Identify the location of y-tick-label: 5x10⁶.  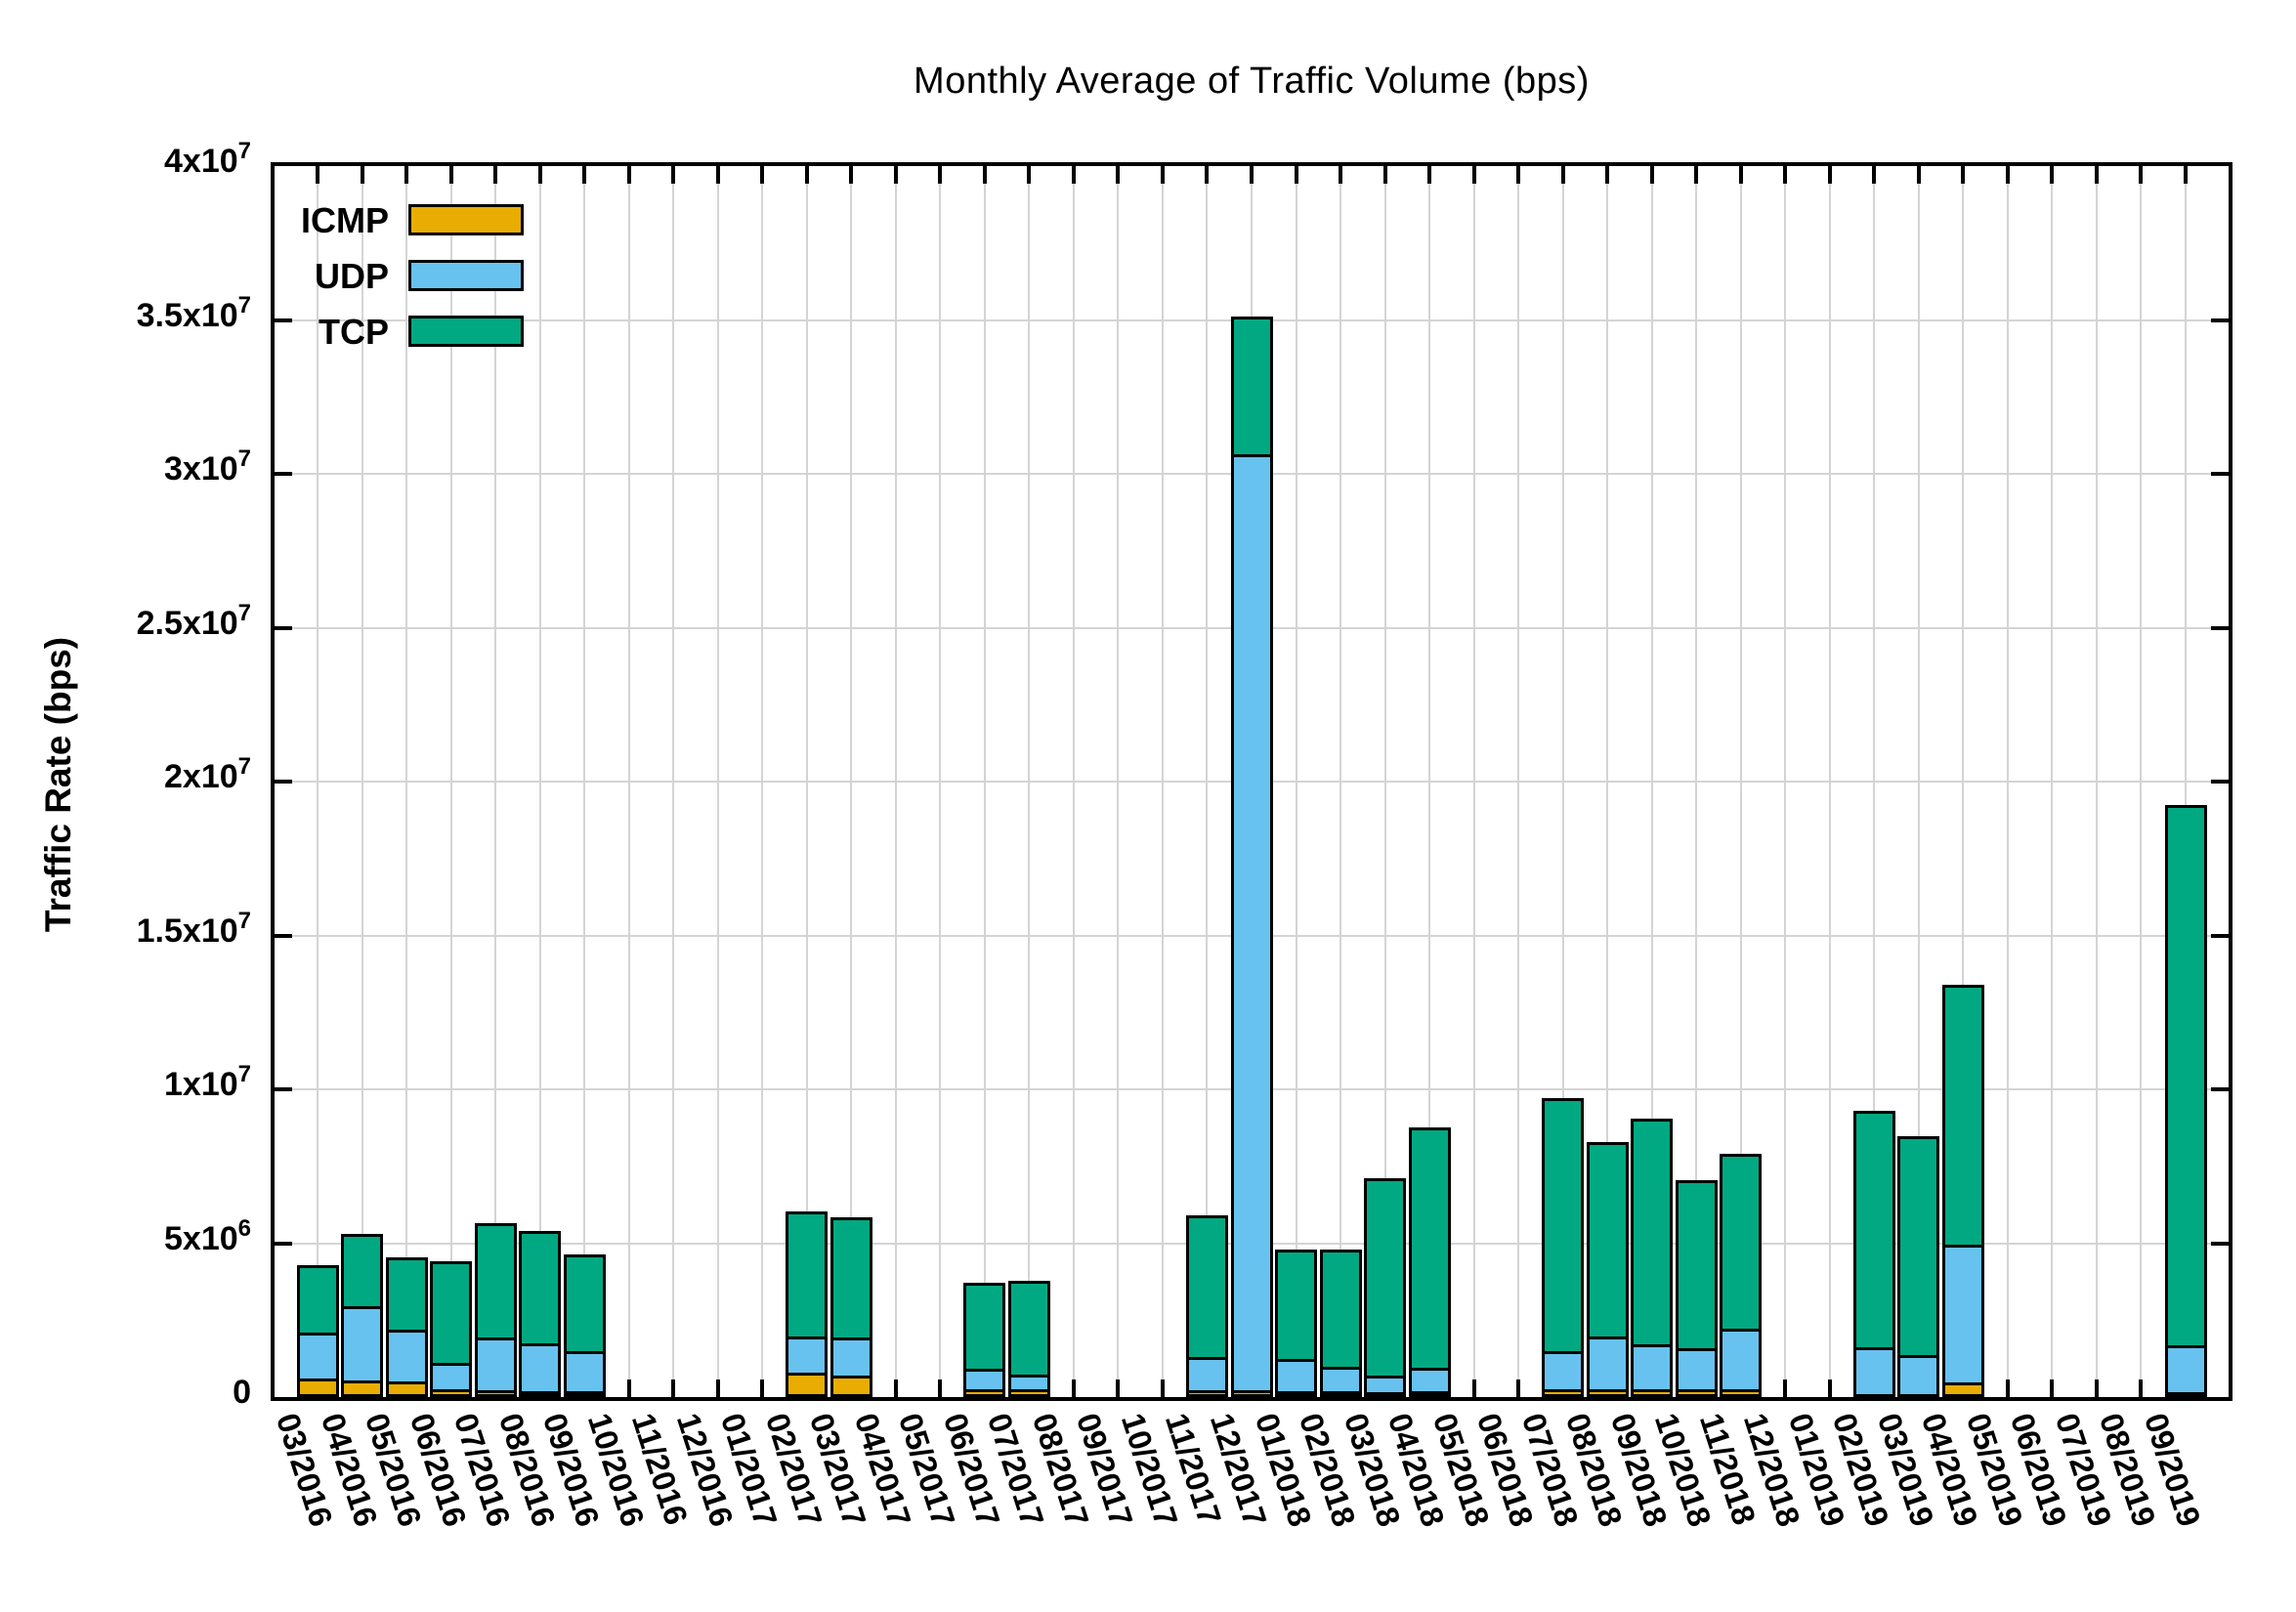
(208, 1235).